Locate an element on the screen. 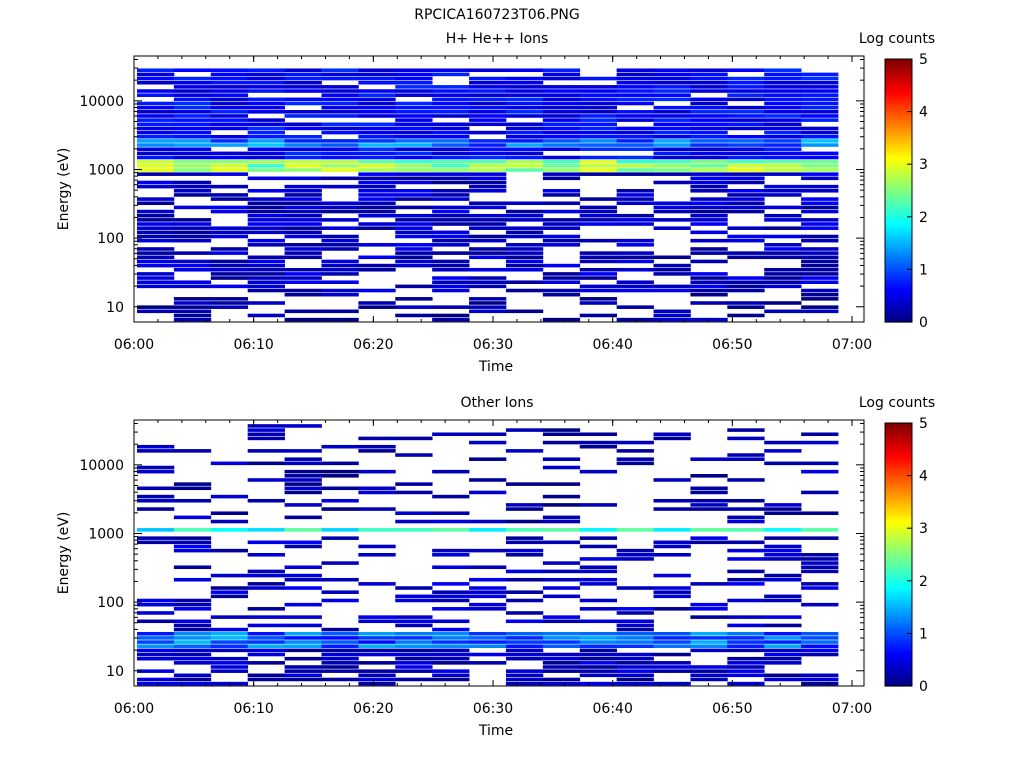 This screenshot has width=1024, height=768. colorbar-tick-label: 1 is located at coordinates (923, 270).